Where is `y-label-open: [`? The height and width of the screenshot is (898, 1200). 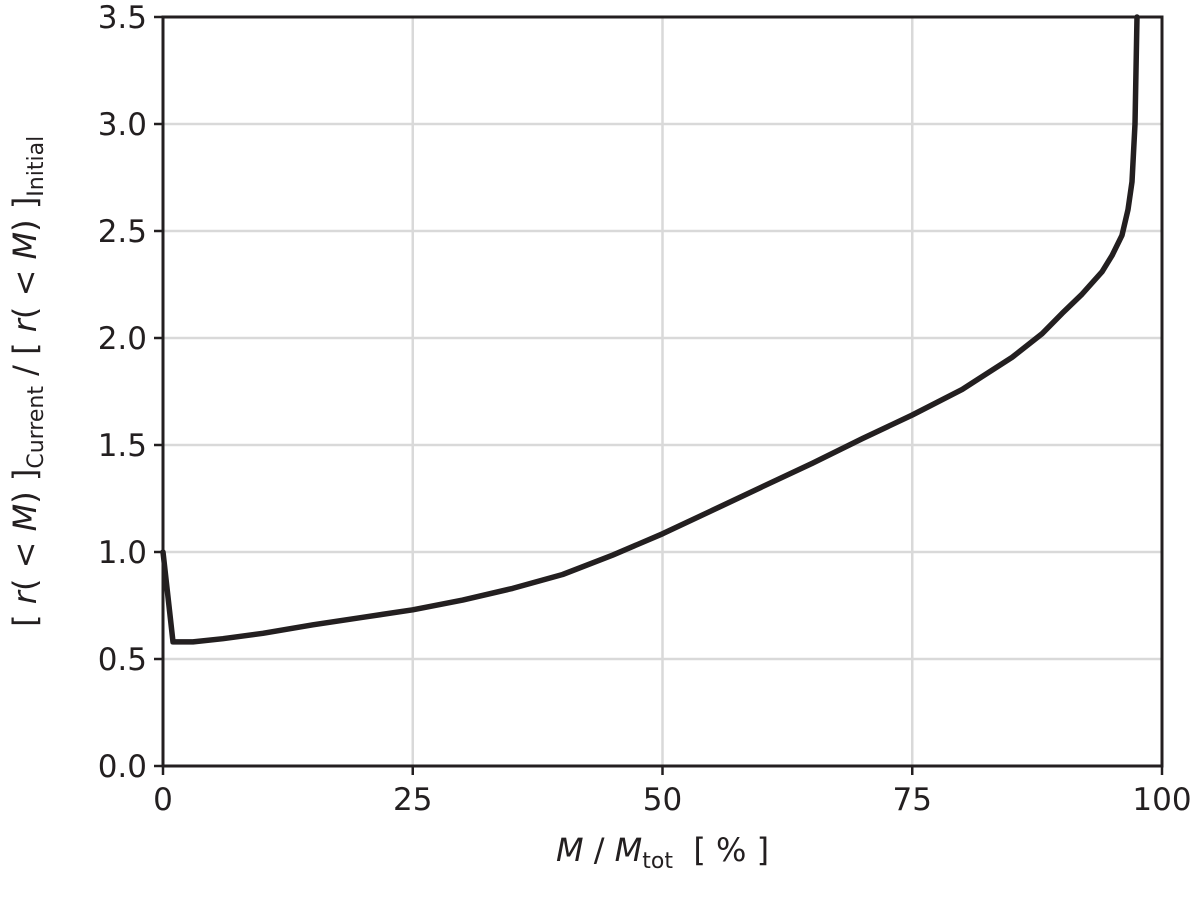
y-label-open: [ is located at coordinates (25, 615).